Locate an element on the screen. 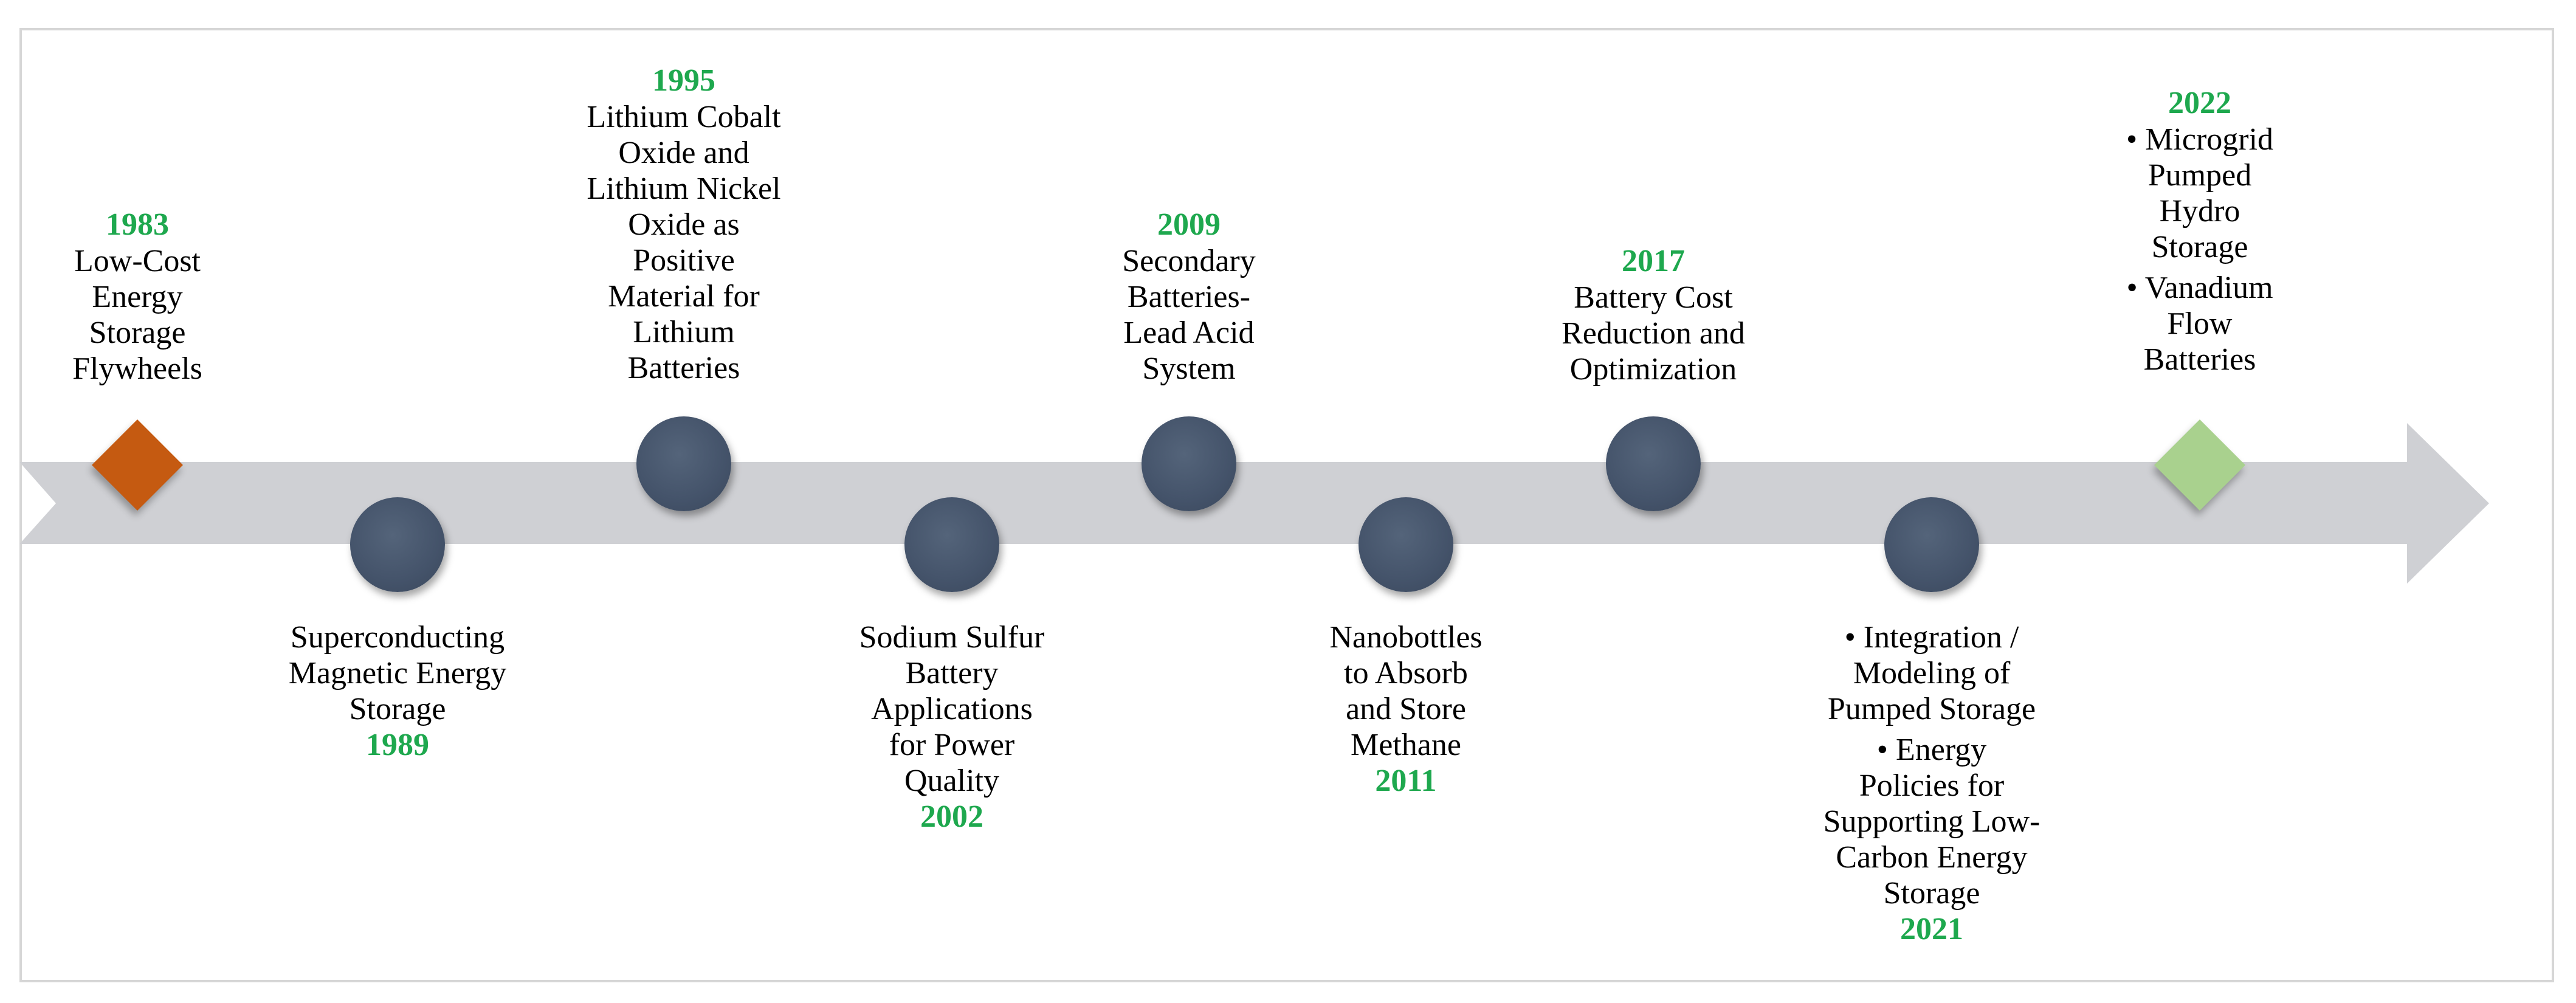 This screenshot has height=1003, width=2576. event-text: Superconducting Magnetic Energy Storage is located at coordinates (397, 673).